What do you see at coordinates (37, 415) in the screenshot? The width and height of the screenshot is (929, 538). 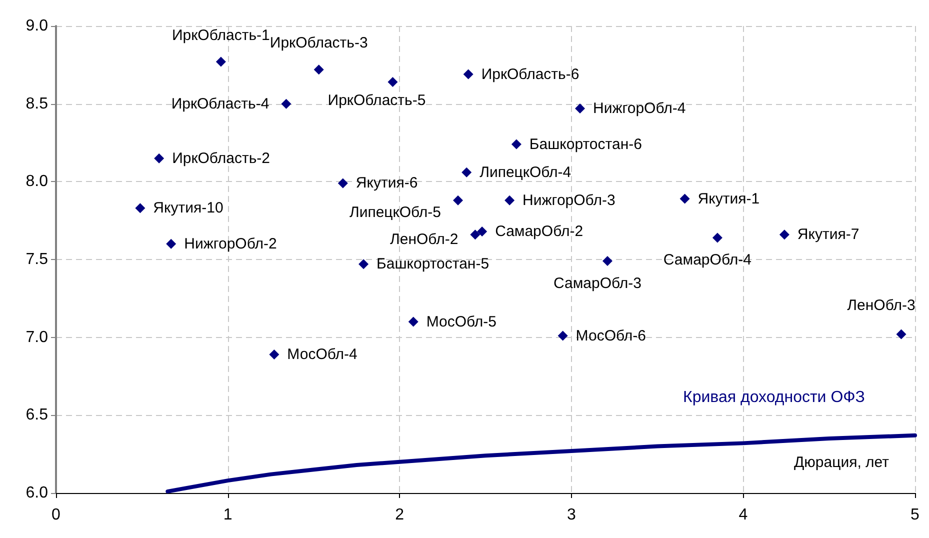 I see `y-tick-label: 6.5` at bounding box center [37, 415].